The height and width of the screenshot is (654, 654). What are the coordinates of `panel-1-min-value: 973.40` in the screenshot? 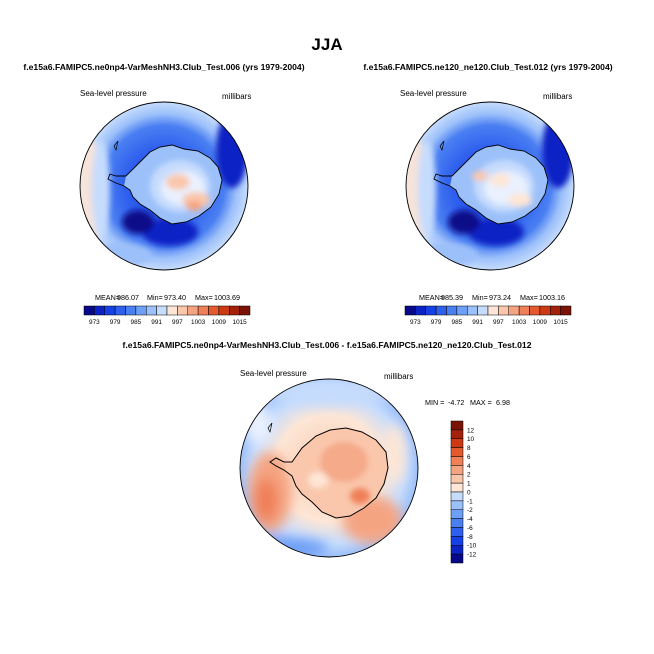 It's located at (175, 297).